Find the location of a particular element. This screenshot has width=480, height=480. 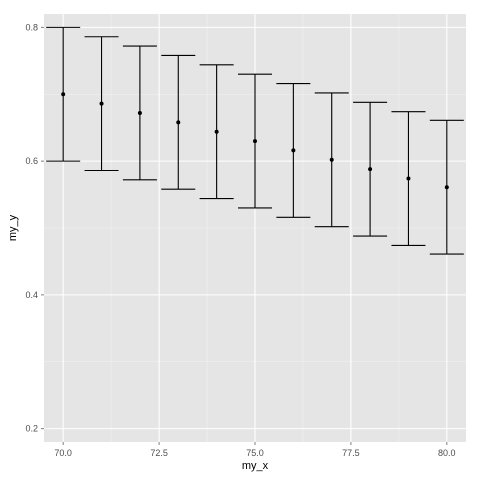

x-tick-label: 72.5 is located at coordinates (159, 453).